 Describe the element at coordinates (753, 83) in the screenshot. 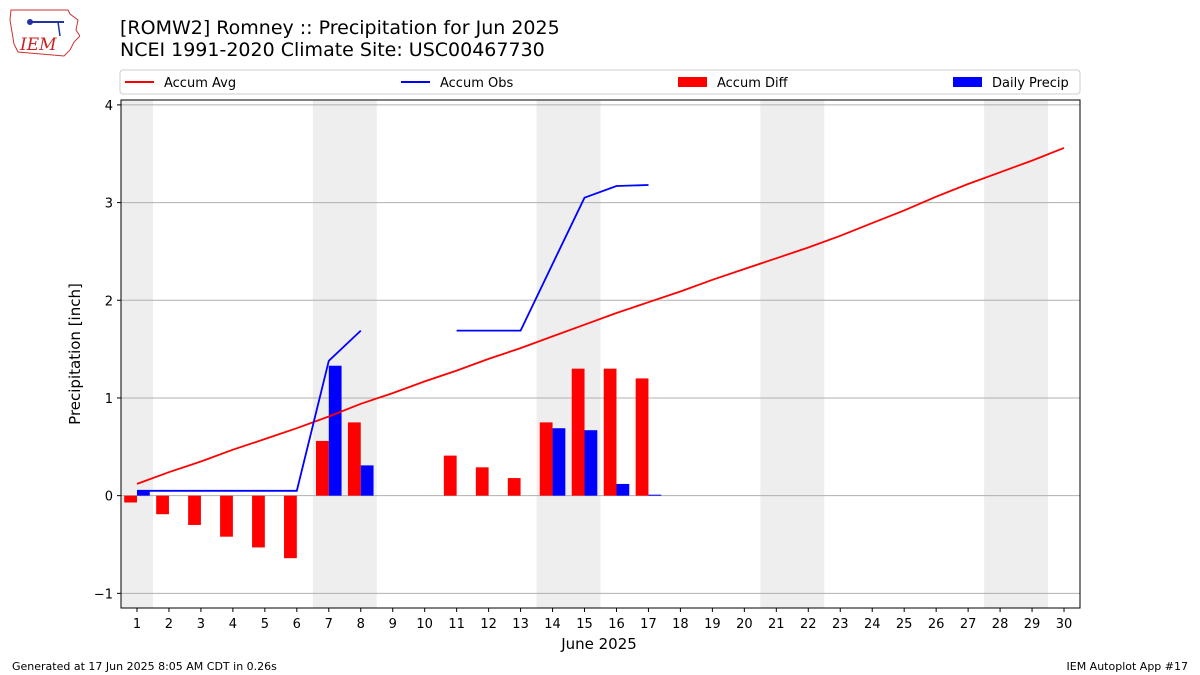

I see `legend-label-accum-diff: Accum Diff` at that location.